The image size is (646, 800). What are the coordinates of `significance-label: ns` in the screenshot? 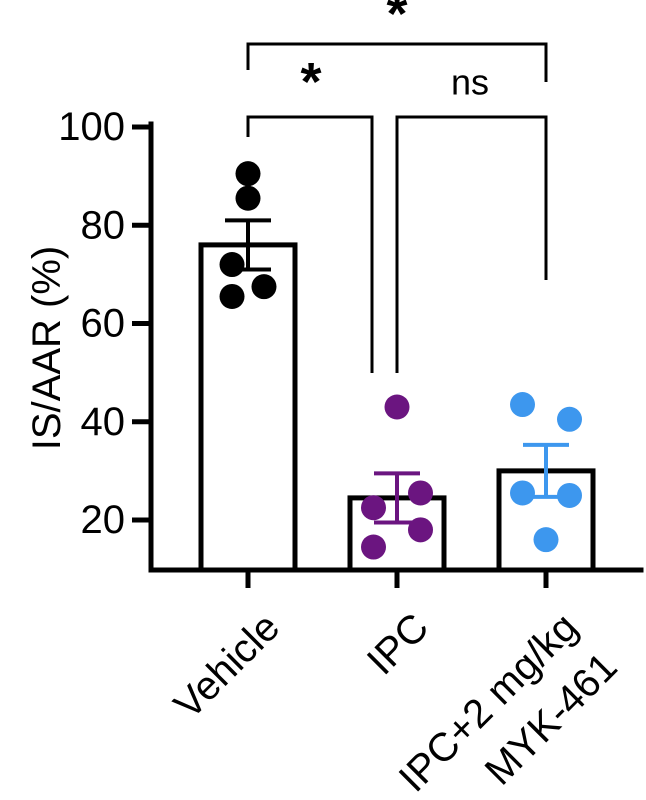 It's located at (470, 82).